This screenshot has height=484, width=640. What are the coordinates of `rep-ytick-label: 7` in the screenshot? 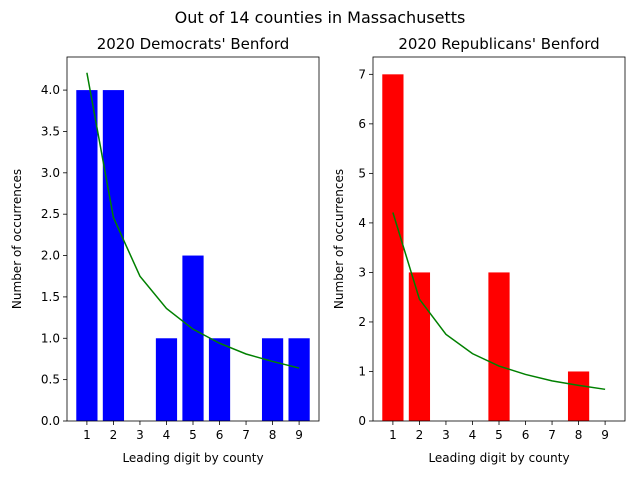 It's located at (362, 74).